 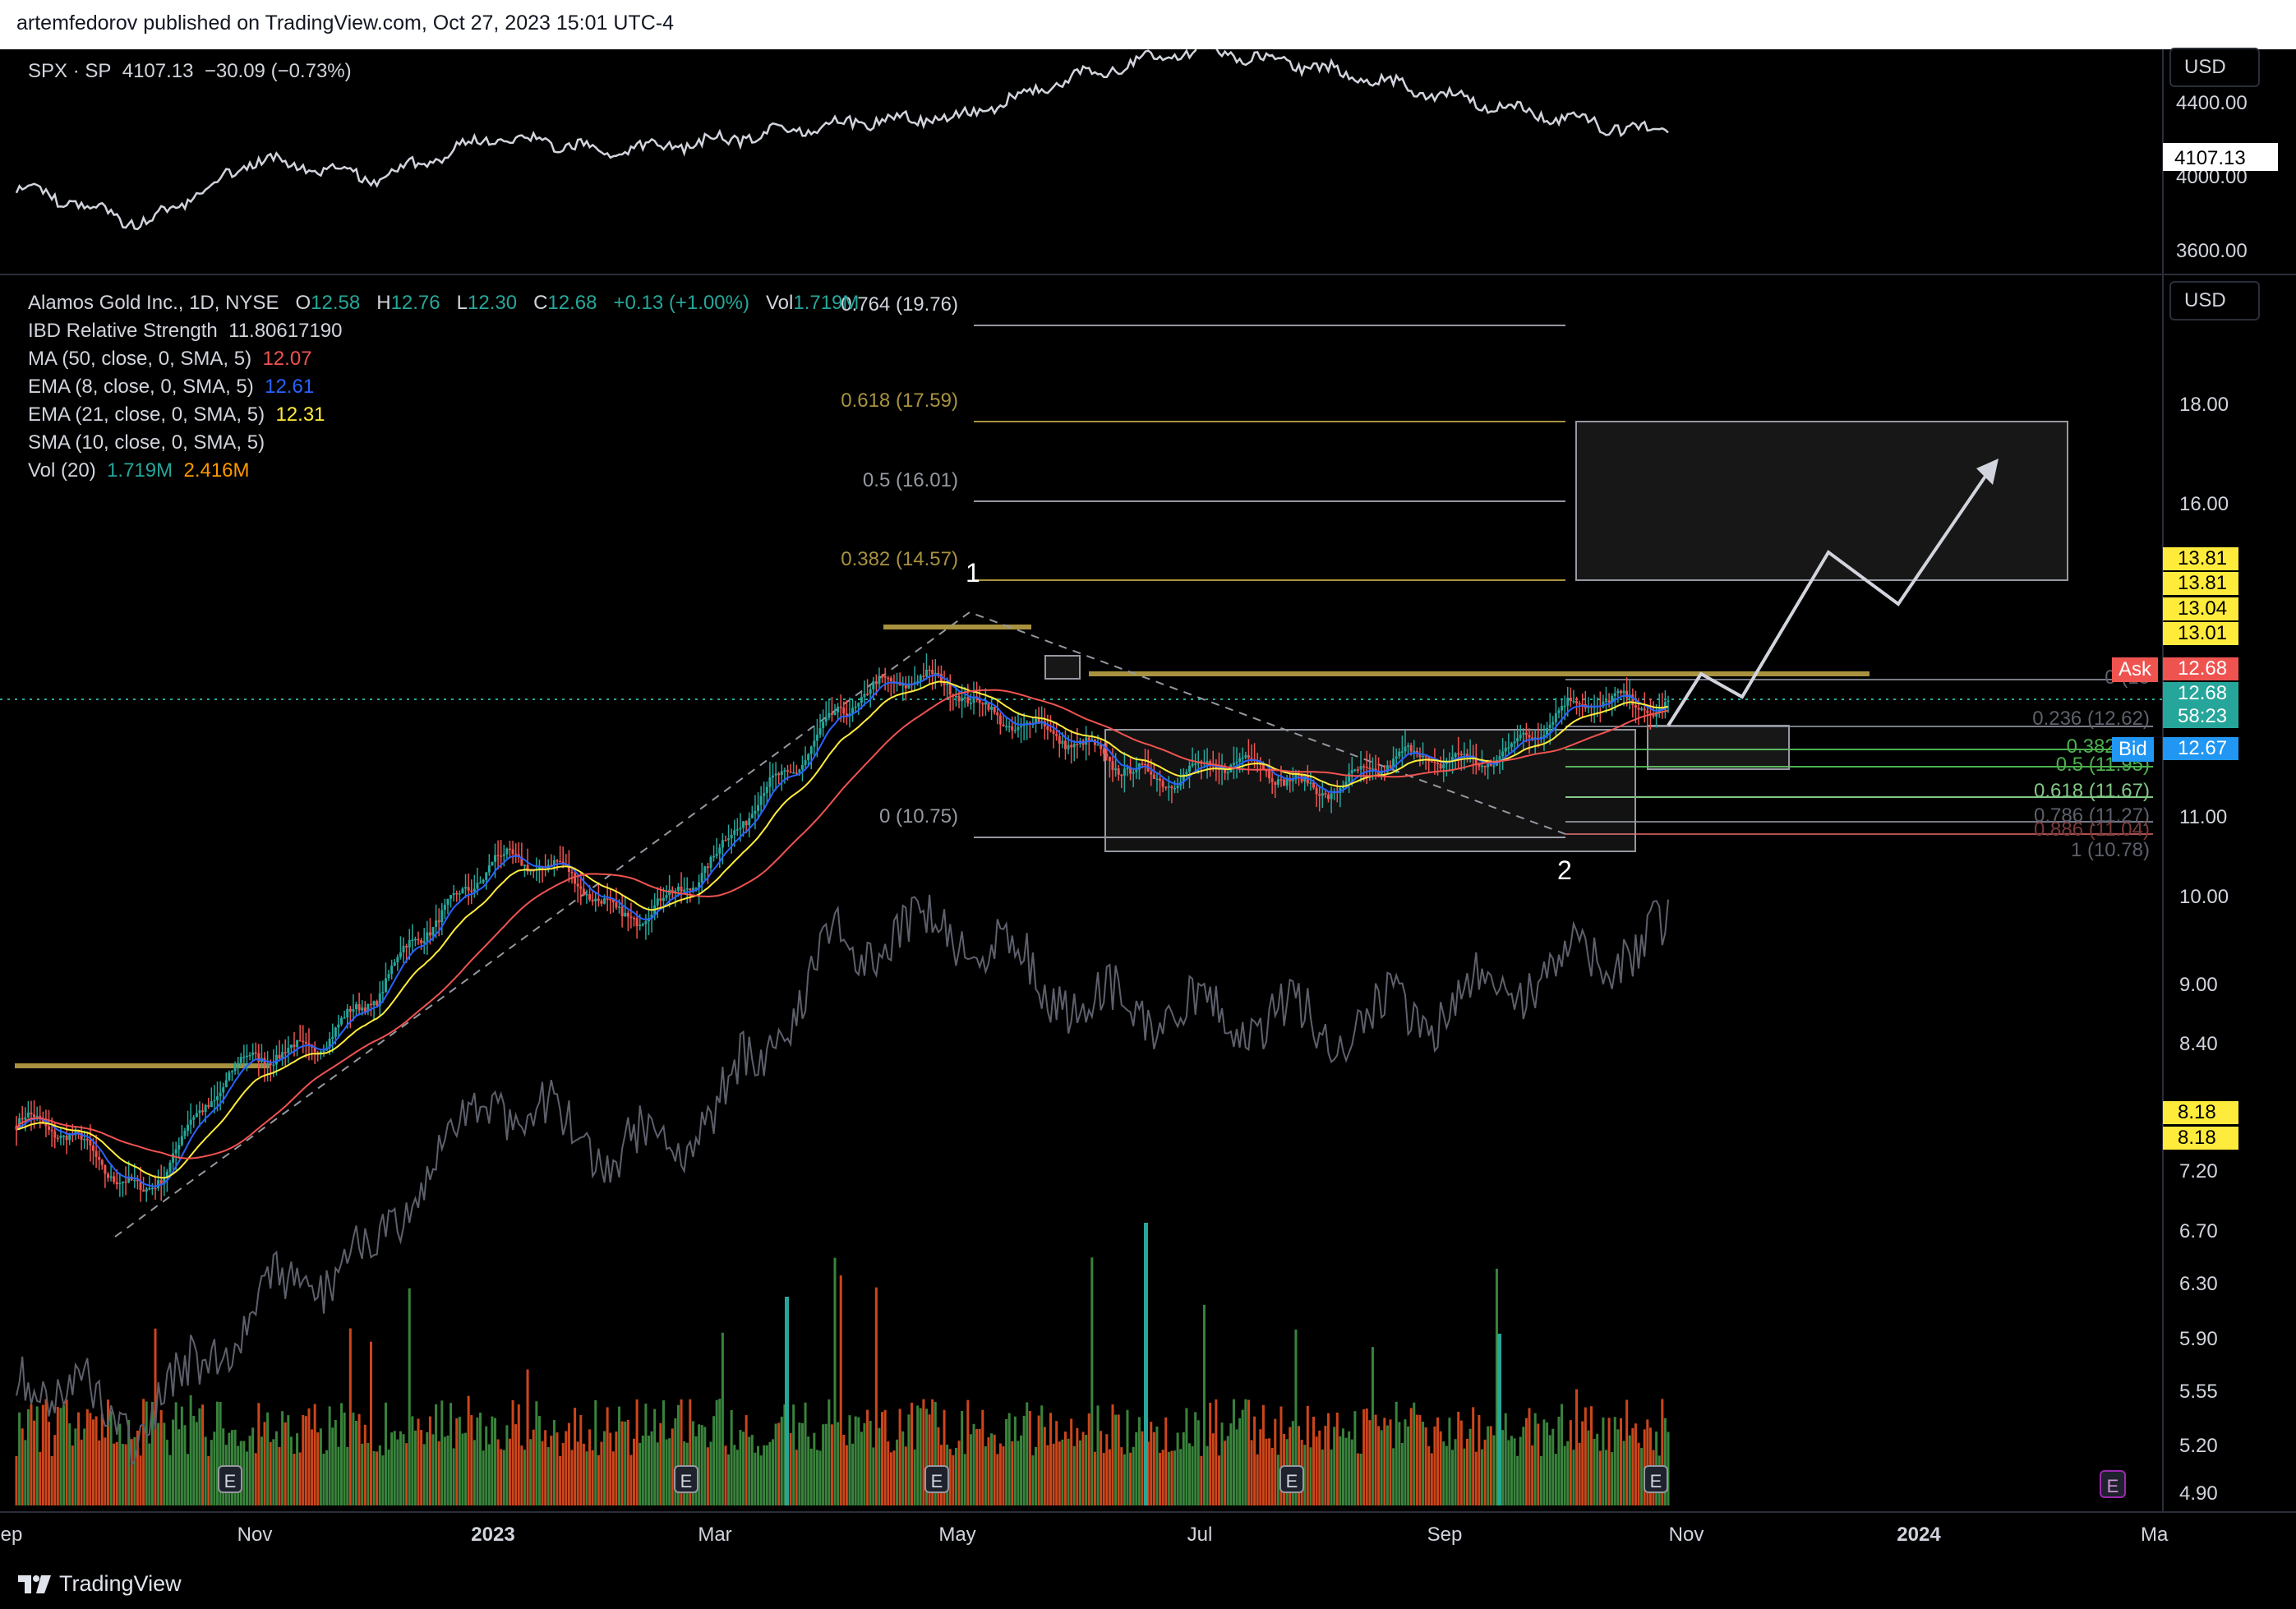 I want to click on indicator-ema8: EMA (8, close, 0, SMA, 5) 12.61, so click(x=171, y=387).